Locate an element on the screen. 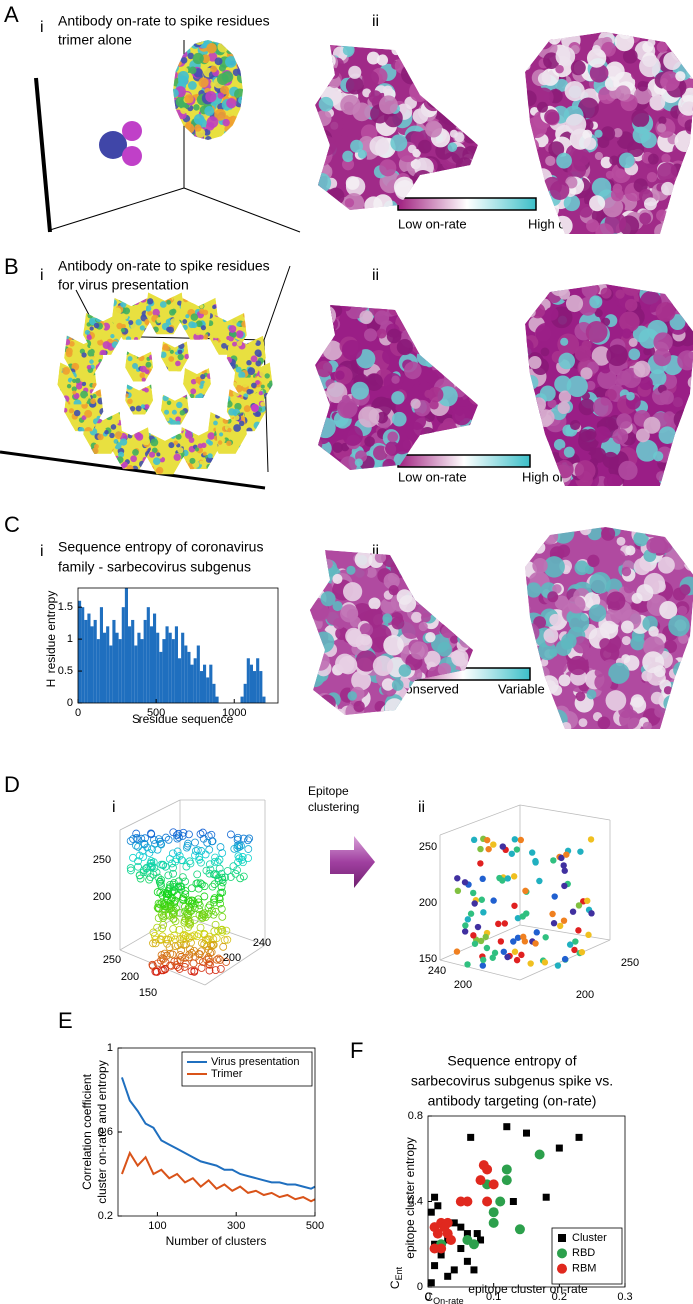 This screenshot has width=693, height=1304. tick-label-3d: 240 is located at coordinates (437, 971).